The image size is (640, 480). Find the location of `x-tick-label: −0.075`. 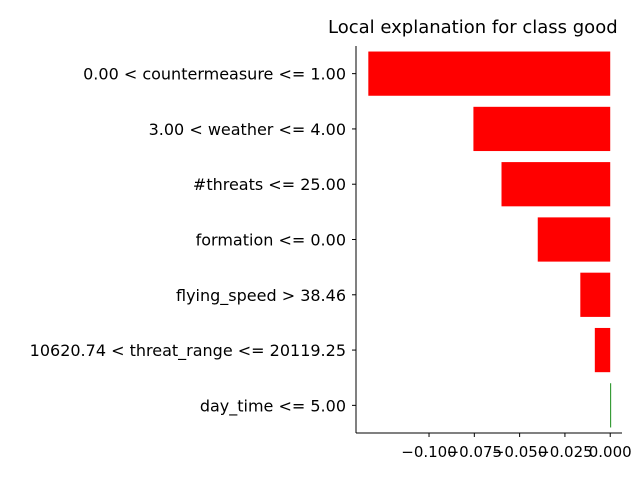

x-tick-label: −0.075 is located at coordinates (475, 452).